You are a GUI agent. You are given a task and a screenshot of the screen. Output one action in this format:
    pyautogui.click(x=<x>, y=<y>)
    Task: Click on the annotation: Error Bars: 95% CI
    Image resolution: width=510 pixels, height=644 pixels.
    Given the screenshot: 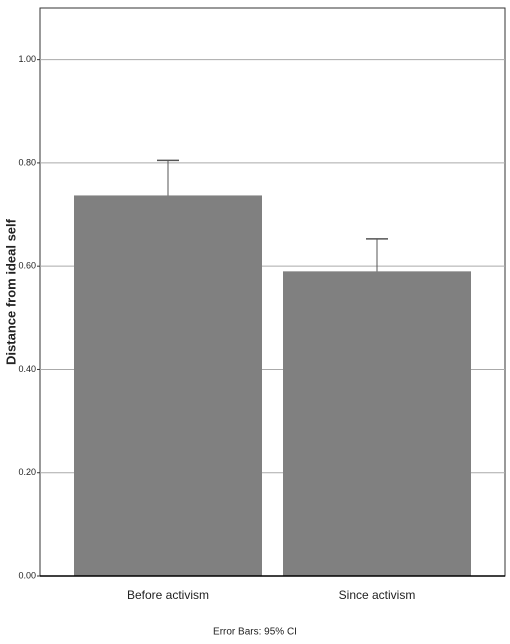 What is the action you would take?
    pyautogui.click(x=255, y=632)
    